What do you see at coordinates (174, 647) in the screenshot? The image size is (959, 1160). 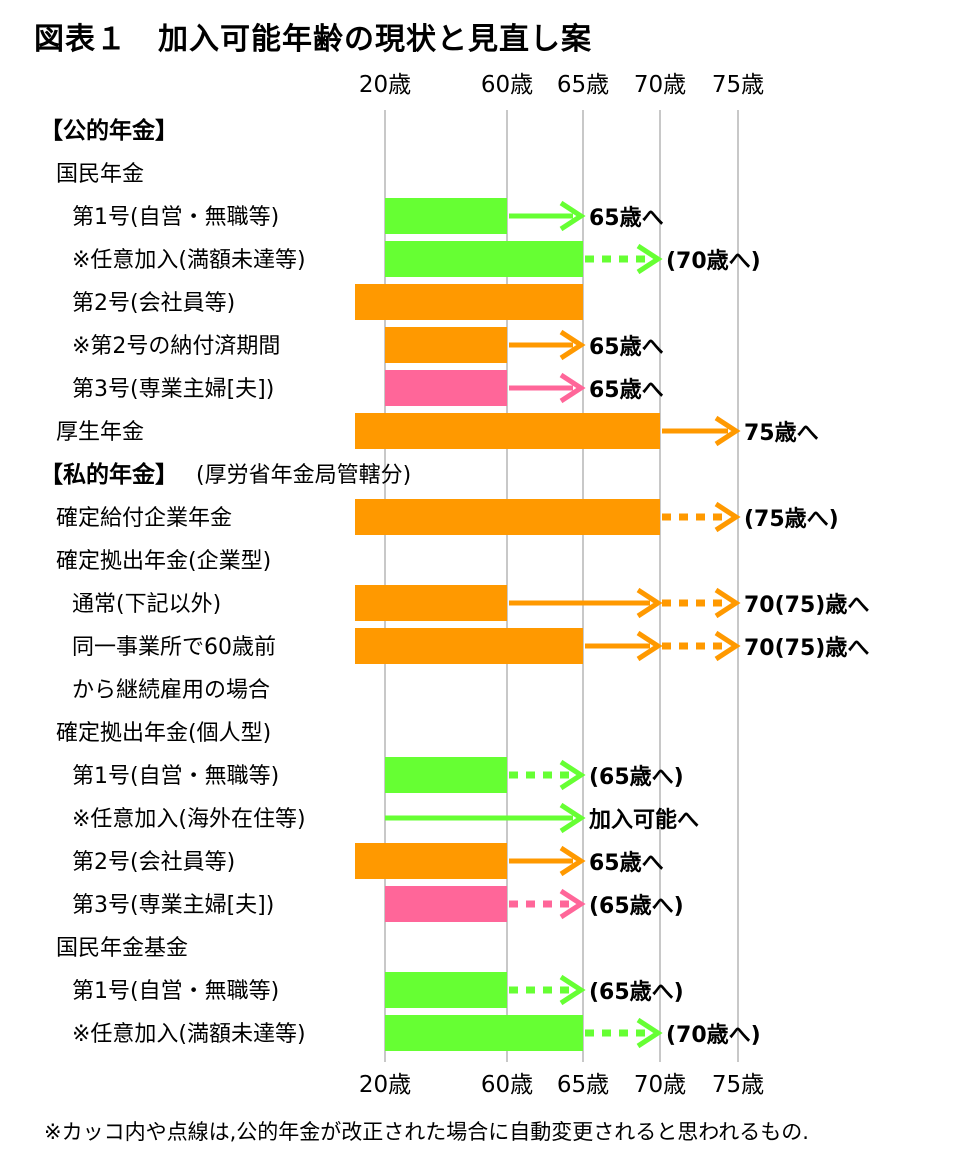 I see `row-label: 同一事業所で60歳前` at bounding box center [174, 647].